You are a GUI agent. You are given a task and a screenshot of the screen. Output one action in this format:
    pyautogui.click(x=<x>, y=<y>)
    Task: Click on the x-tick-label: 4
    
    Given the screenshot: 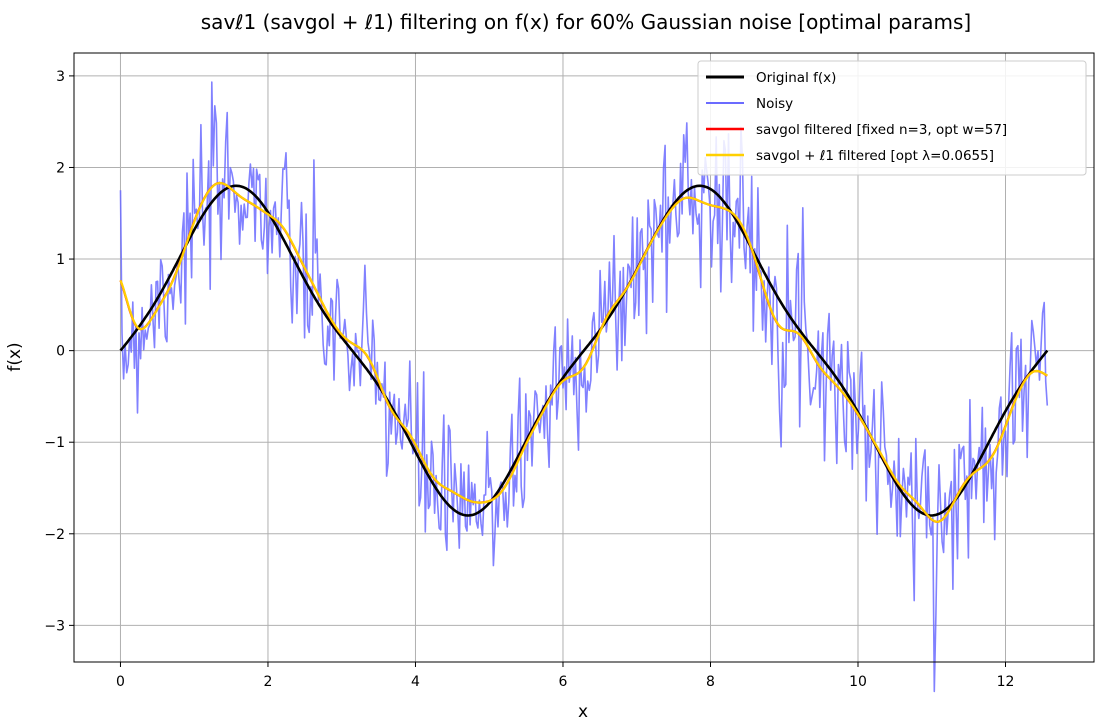 What is the action you would take?
    pyautogui.click(x=415, y=682)
    